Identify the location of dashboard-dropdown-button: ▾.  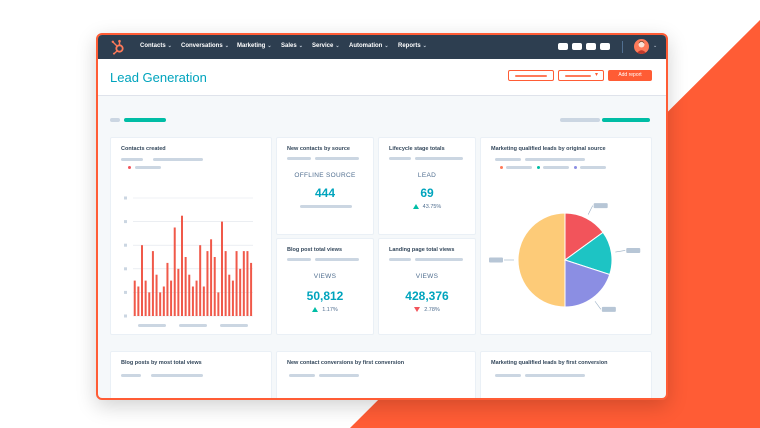
(581, 75).